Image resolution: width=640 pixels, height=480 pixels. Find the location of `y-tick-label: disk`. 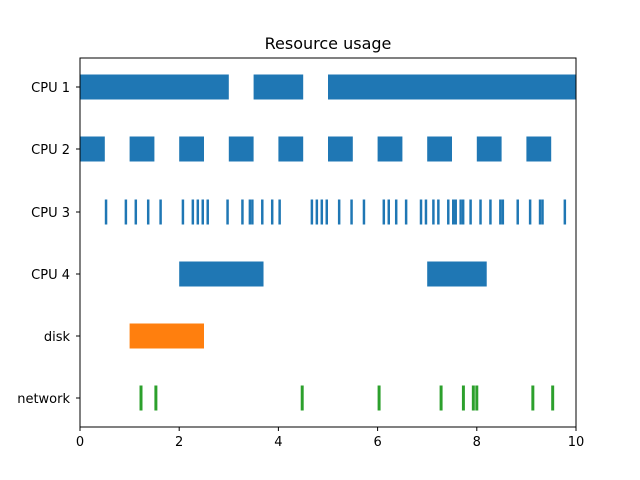

y-tick-label: disk is located at coordinates (57, 337).